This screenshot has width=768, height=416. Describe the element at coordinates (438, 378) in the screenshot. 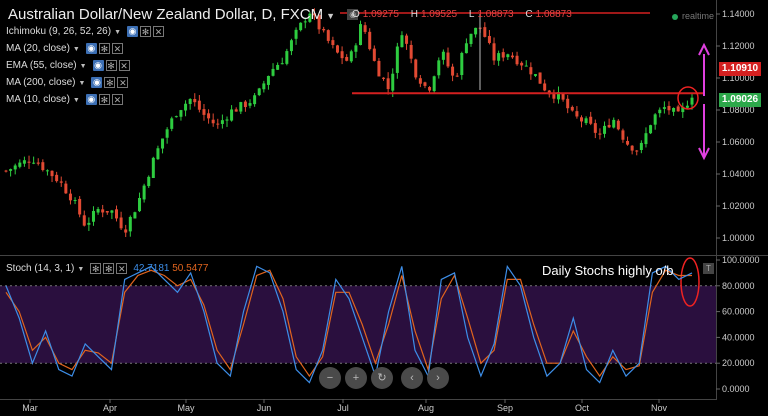

I see `scroll-right-icon: ›` at that location.